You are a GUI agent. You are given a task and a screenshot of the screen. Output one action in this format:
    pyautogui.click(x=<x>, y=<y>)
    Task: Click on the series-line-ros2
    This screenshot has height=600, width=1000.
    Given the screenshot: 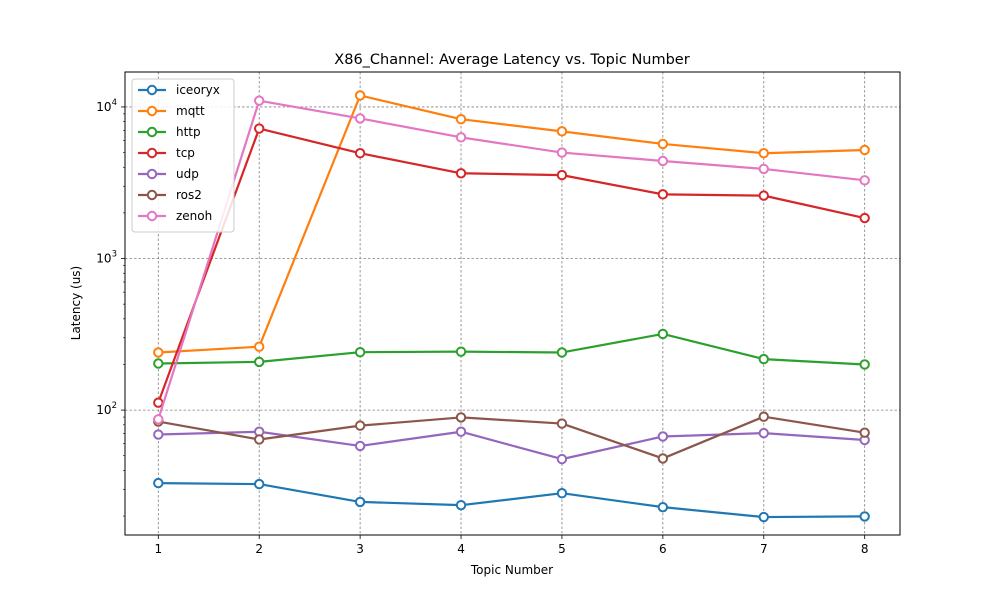 What is the action you would take?
    pyautogui.click(x=511, y=437)
    